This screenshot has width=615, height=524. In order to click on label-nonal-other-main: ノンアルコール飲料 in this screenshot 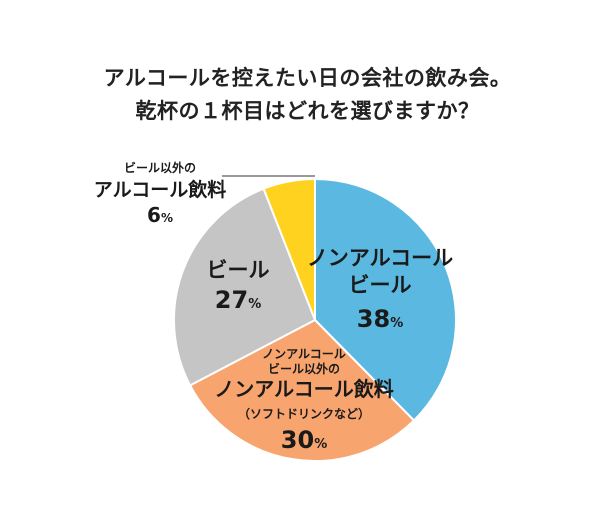, I will do `click(303, 389)`.